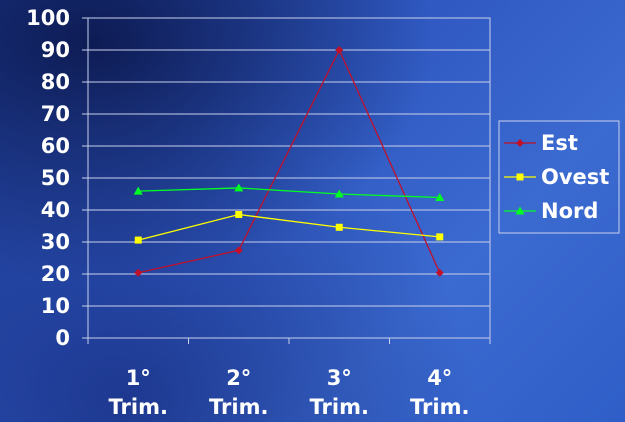 Image resolution: width=625 pixels, height=422 pixels. I want to click on ytick-label-0: 0, so click(62, 338).